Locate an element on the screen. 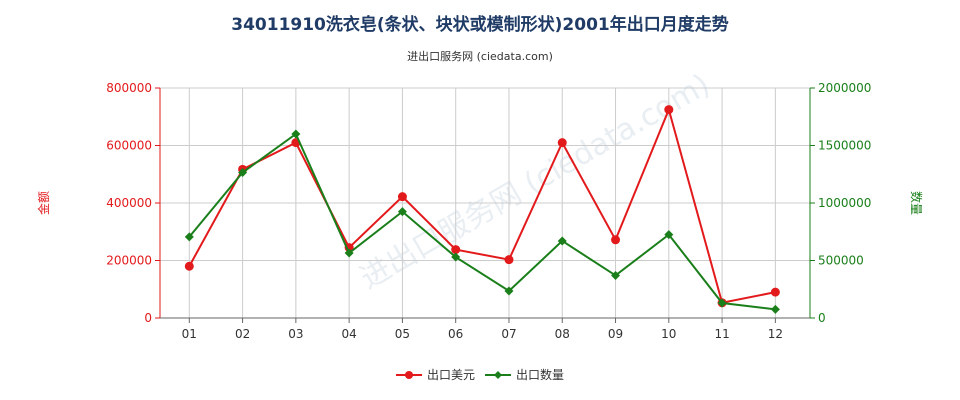  left-tick-label: 800000 is located at coordinates (129, 88).